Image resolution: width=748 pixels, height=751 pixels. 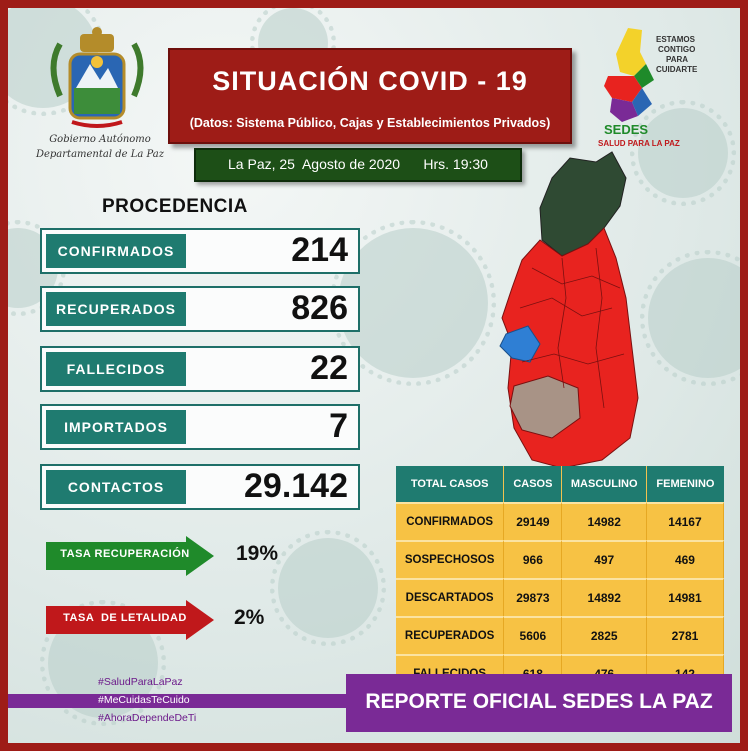 What do you see at coordinates (296, 486) in the screenshot?
I see `stat-value: 29.142` at bounding box center [296, 486].